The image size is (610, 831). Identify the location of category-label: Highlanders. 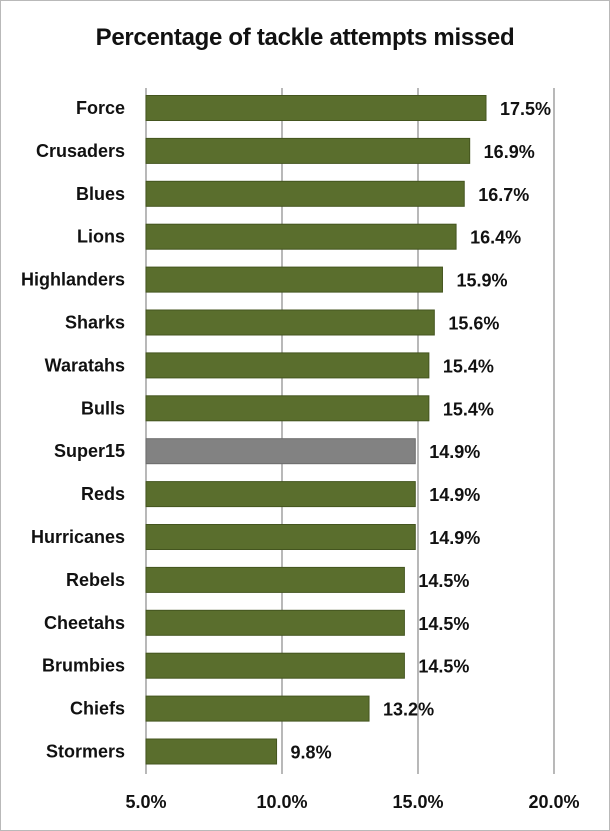
(73, 280).